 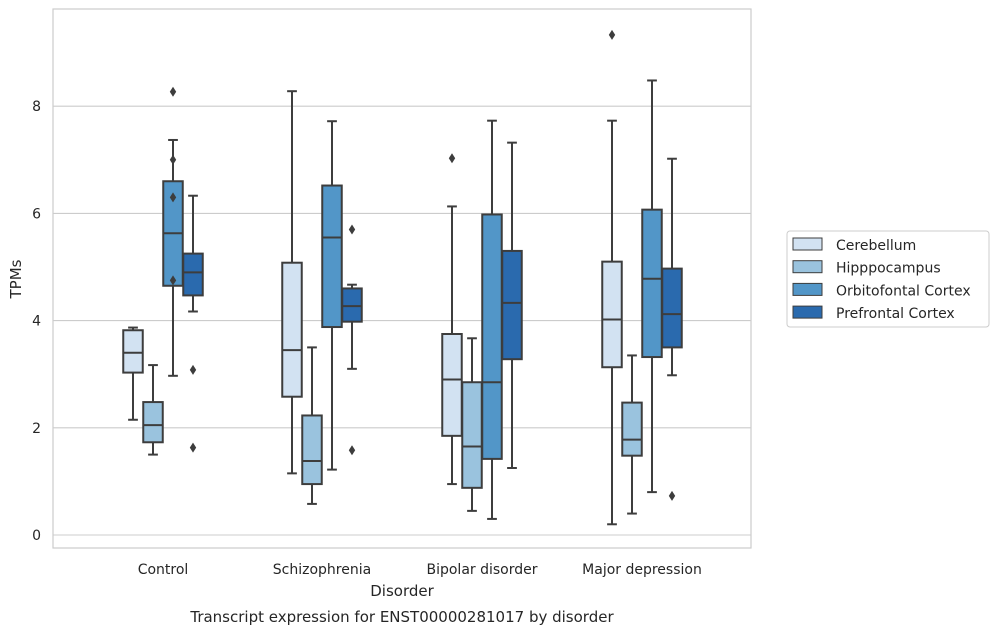 I want to click on legend-frame, so click(x=888, y=279).